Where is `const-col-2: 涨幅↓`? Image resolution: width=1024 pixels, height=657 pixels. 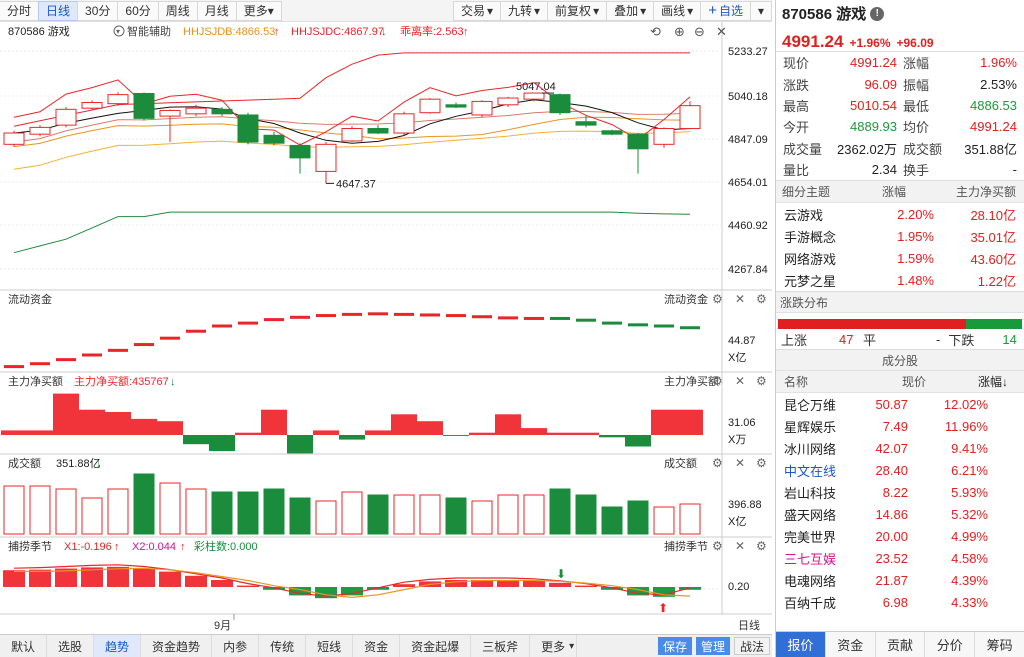 const-col-2: 涨幅↓ is located at coordinates (992, 382).